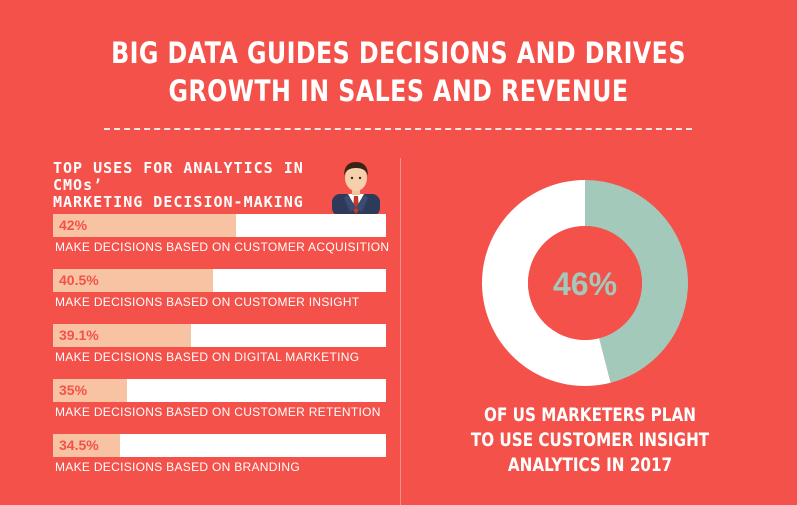  What do you see at coordinates (73, 390) in the screenshot?
I see `bar-value-label: 35%` at bounding box center [73, 390].